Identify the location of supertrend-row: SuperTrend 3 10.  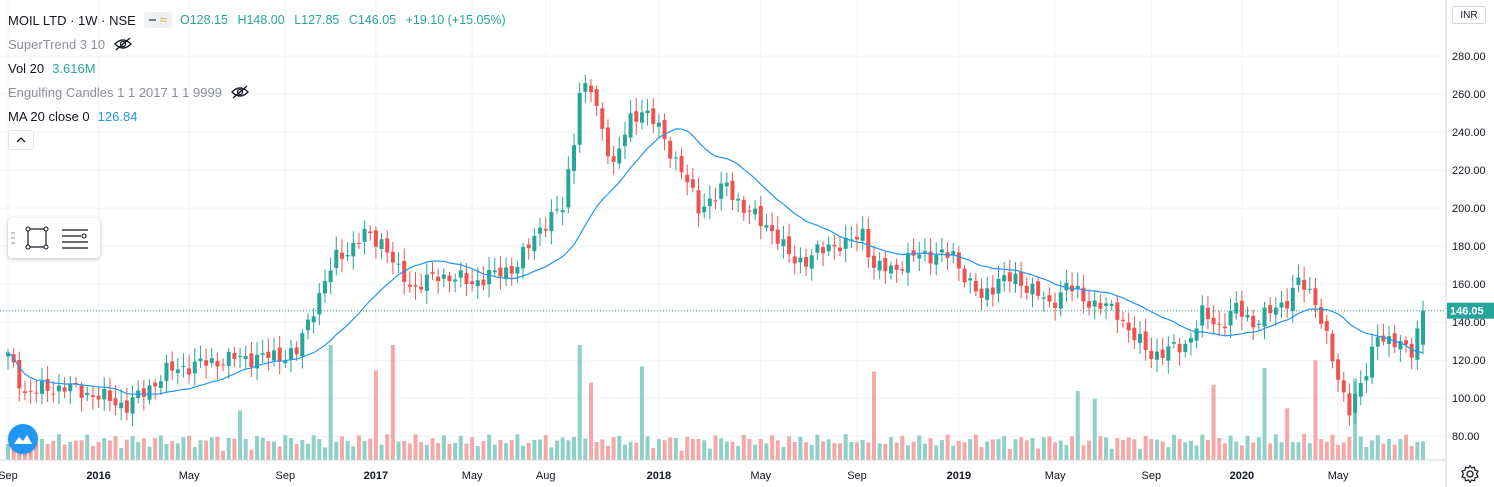
(260, 44).